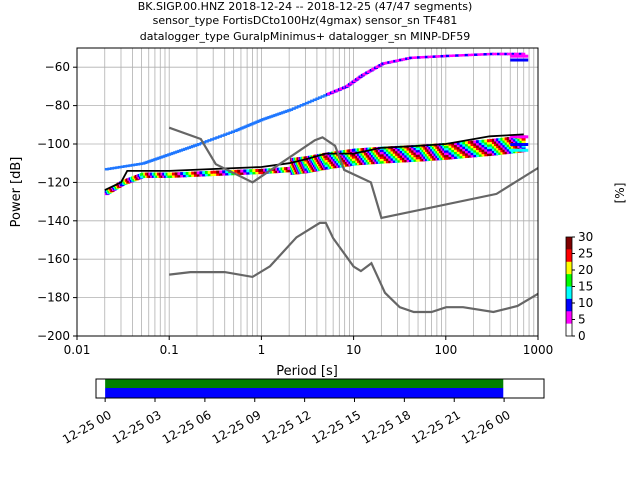 This screenshot has width=640, height=484. What do you see at coordinates (57, 201) in the screenshot?
I see `y-axis-ticks: −200 −180 −160 −140 −120 −100 −80 −60` at bounding box center [57, 201].